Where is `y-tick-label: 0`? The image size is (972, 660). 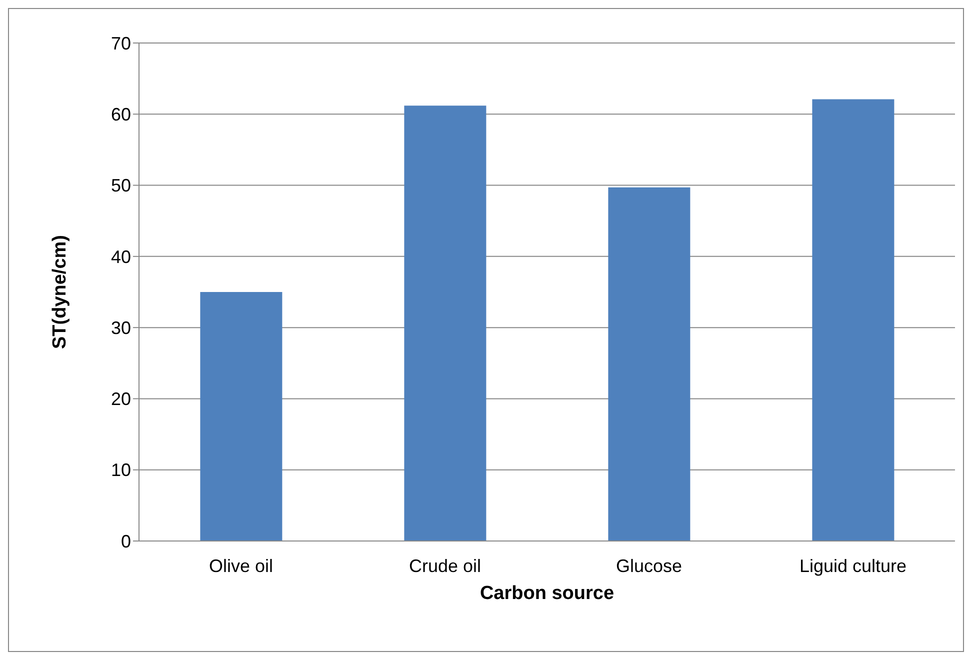 y-tick-label: 0 is located at coordinates (125, 541).